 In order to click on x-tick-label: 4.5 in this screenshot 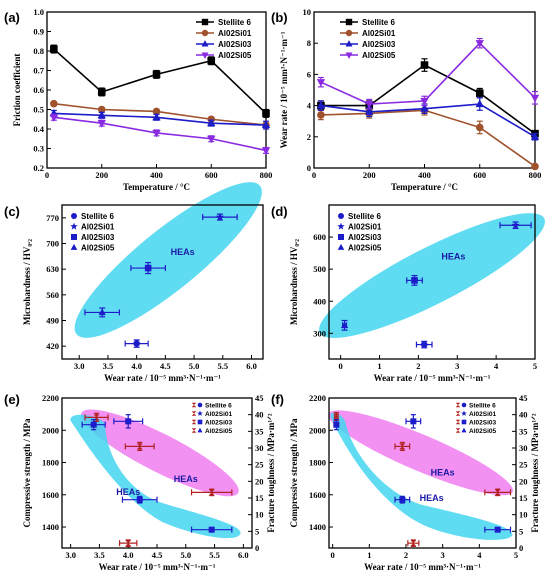, I will do `click(157, 555)`.